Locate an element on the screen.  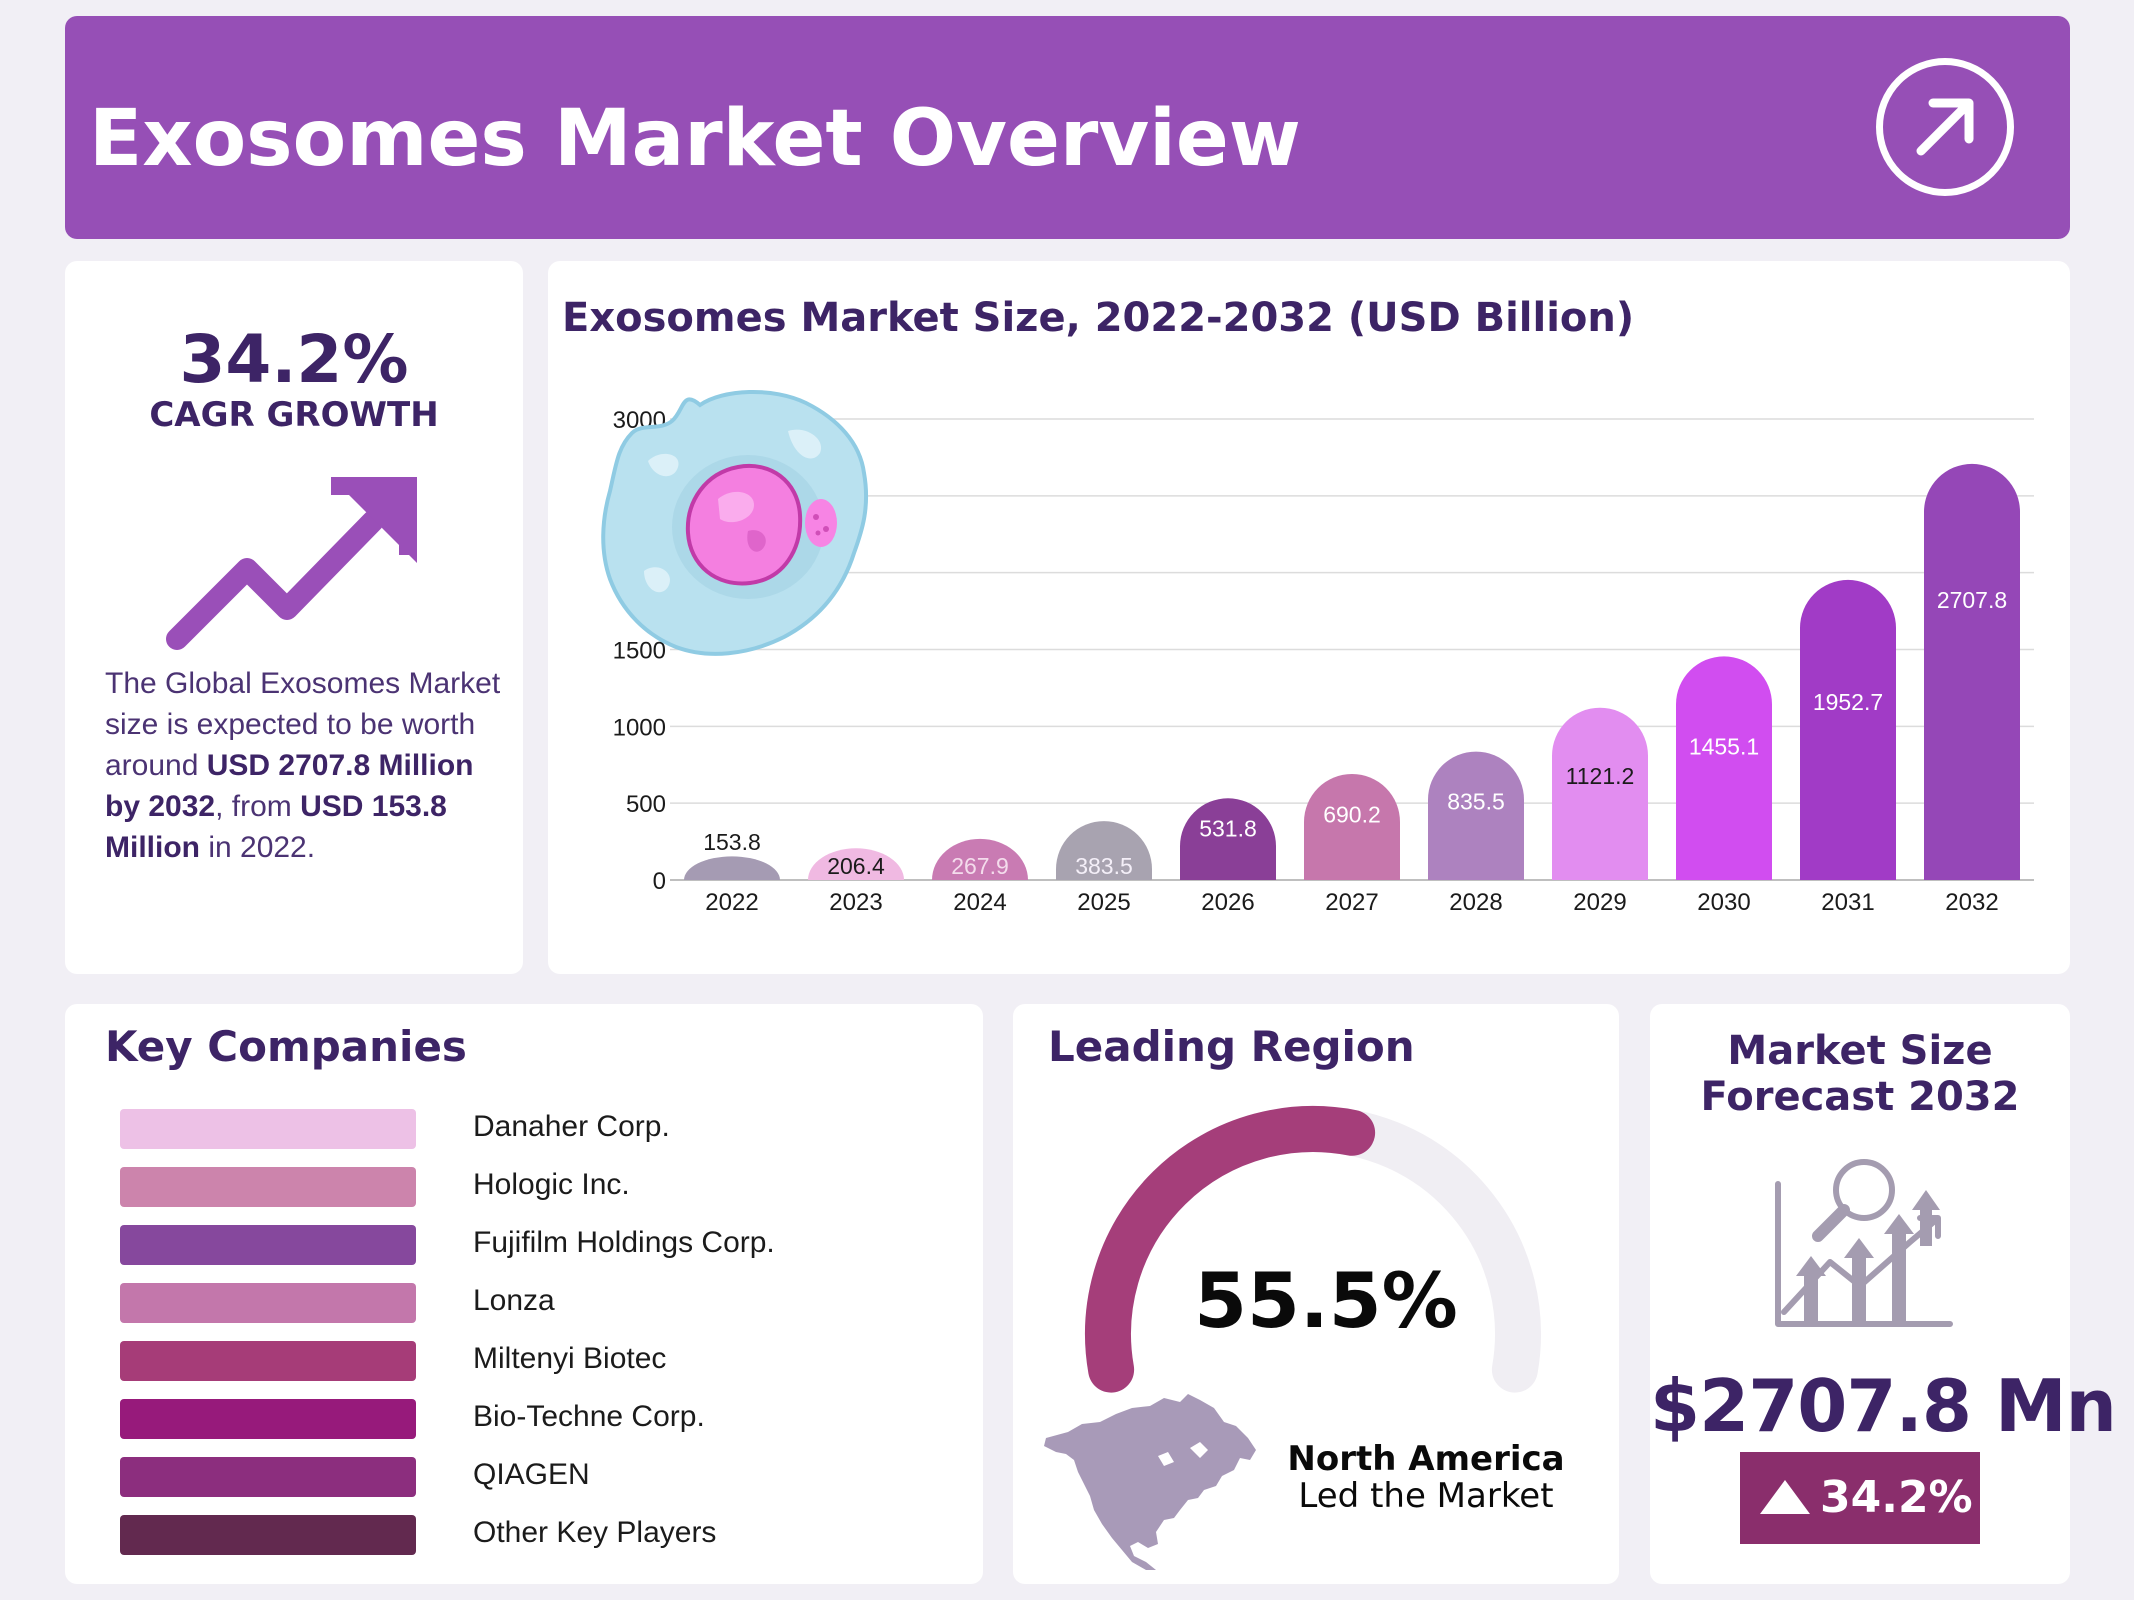
region-share-gauge is located at coordinates (1313, 1249).